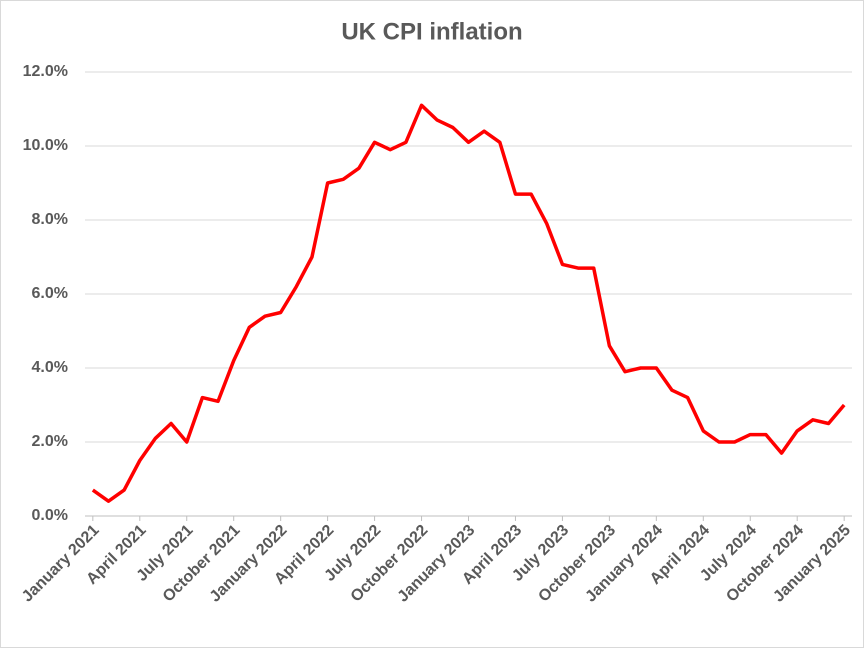  Describe the element at coordinates (431, 31) in the screenshot. I see `chart-title: UK CPI inflation` at that location.